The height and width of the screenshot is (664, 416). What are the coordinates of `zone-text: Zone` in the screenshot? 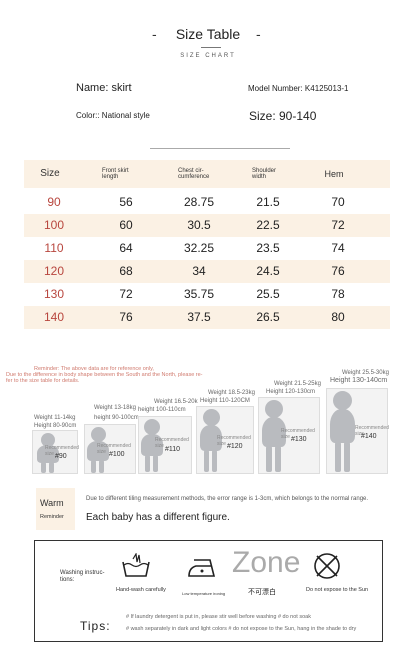 It's located at (266, 562).